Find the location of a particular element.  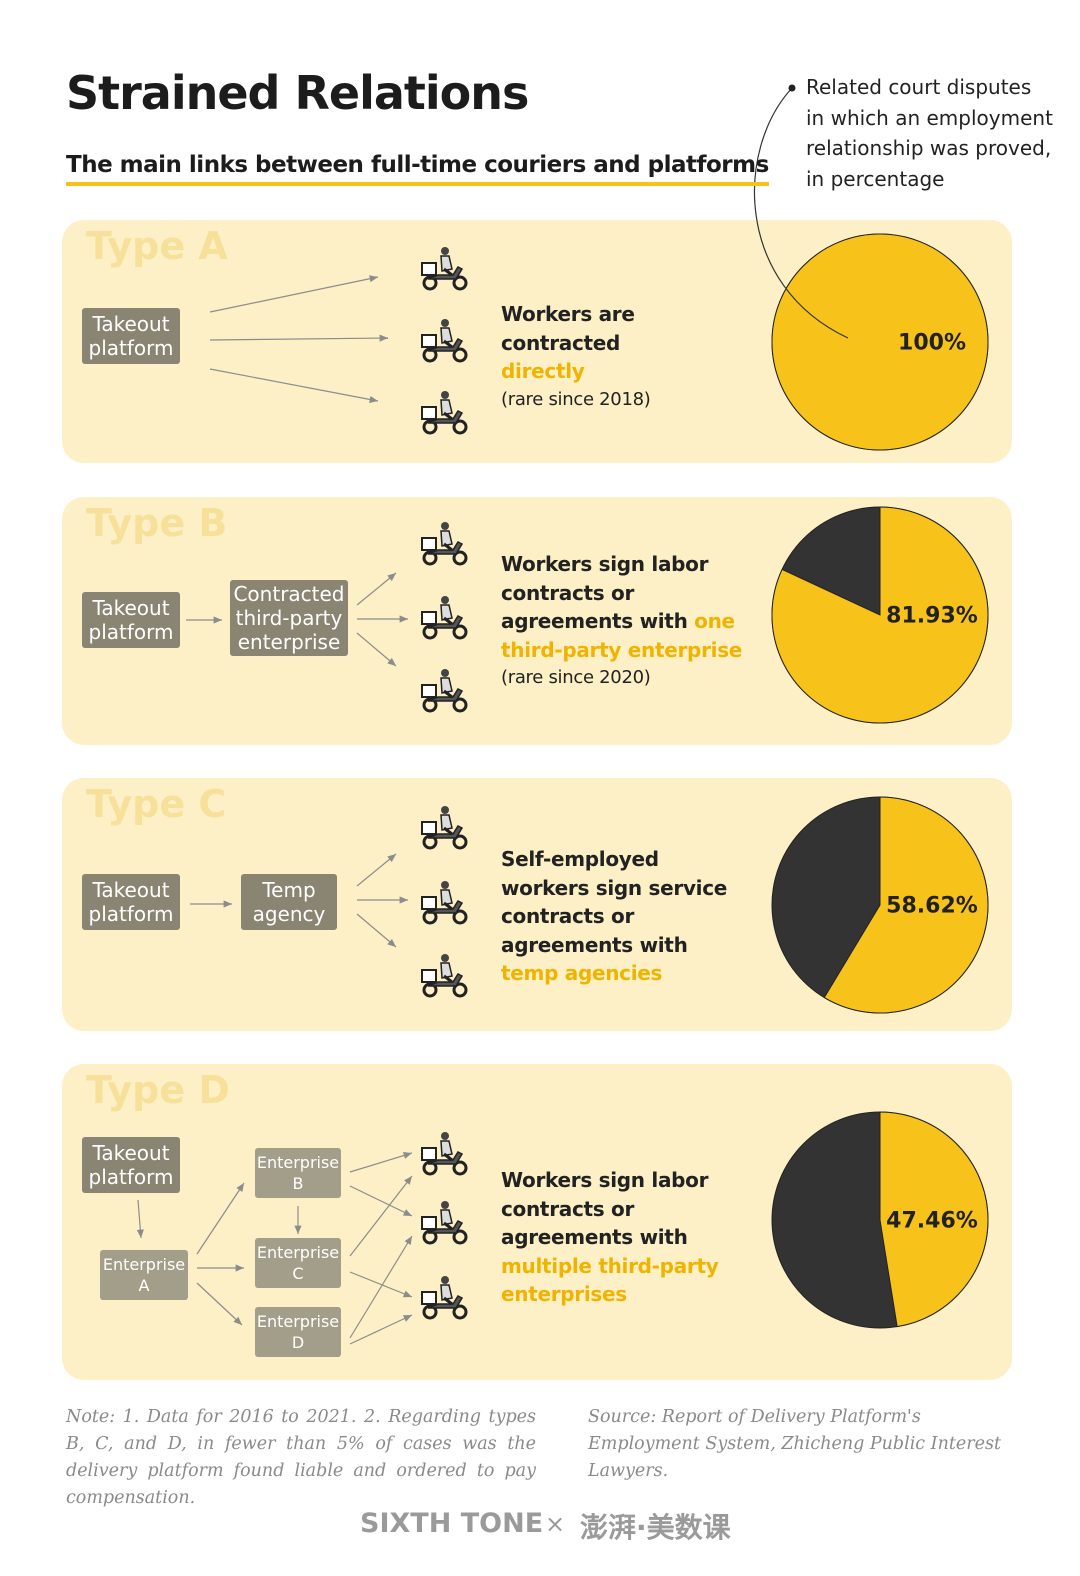

legend-line: relationship was proved, is located at coordinates (929, 148).